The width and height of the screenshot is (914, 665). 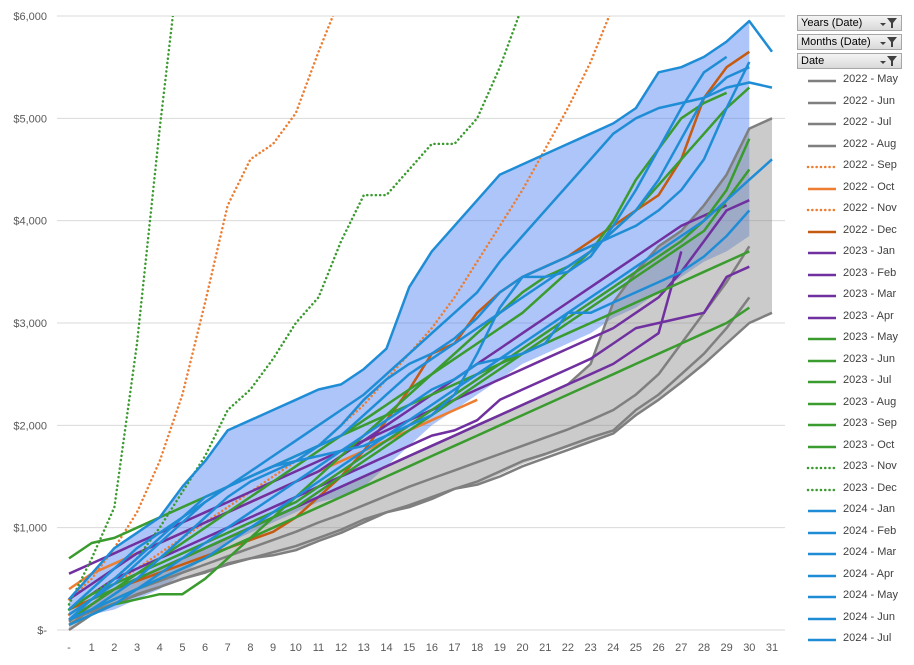 What do you see at coordinates (869, 100) in the screenshot?
I see `legend-label: 2022 - Jun` at bounding box center [869, 100].